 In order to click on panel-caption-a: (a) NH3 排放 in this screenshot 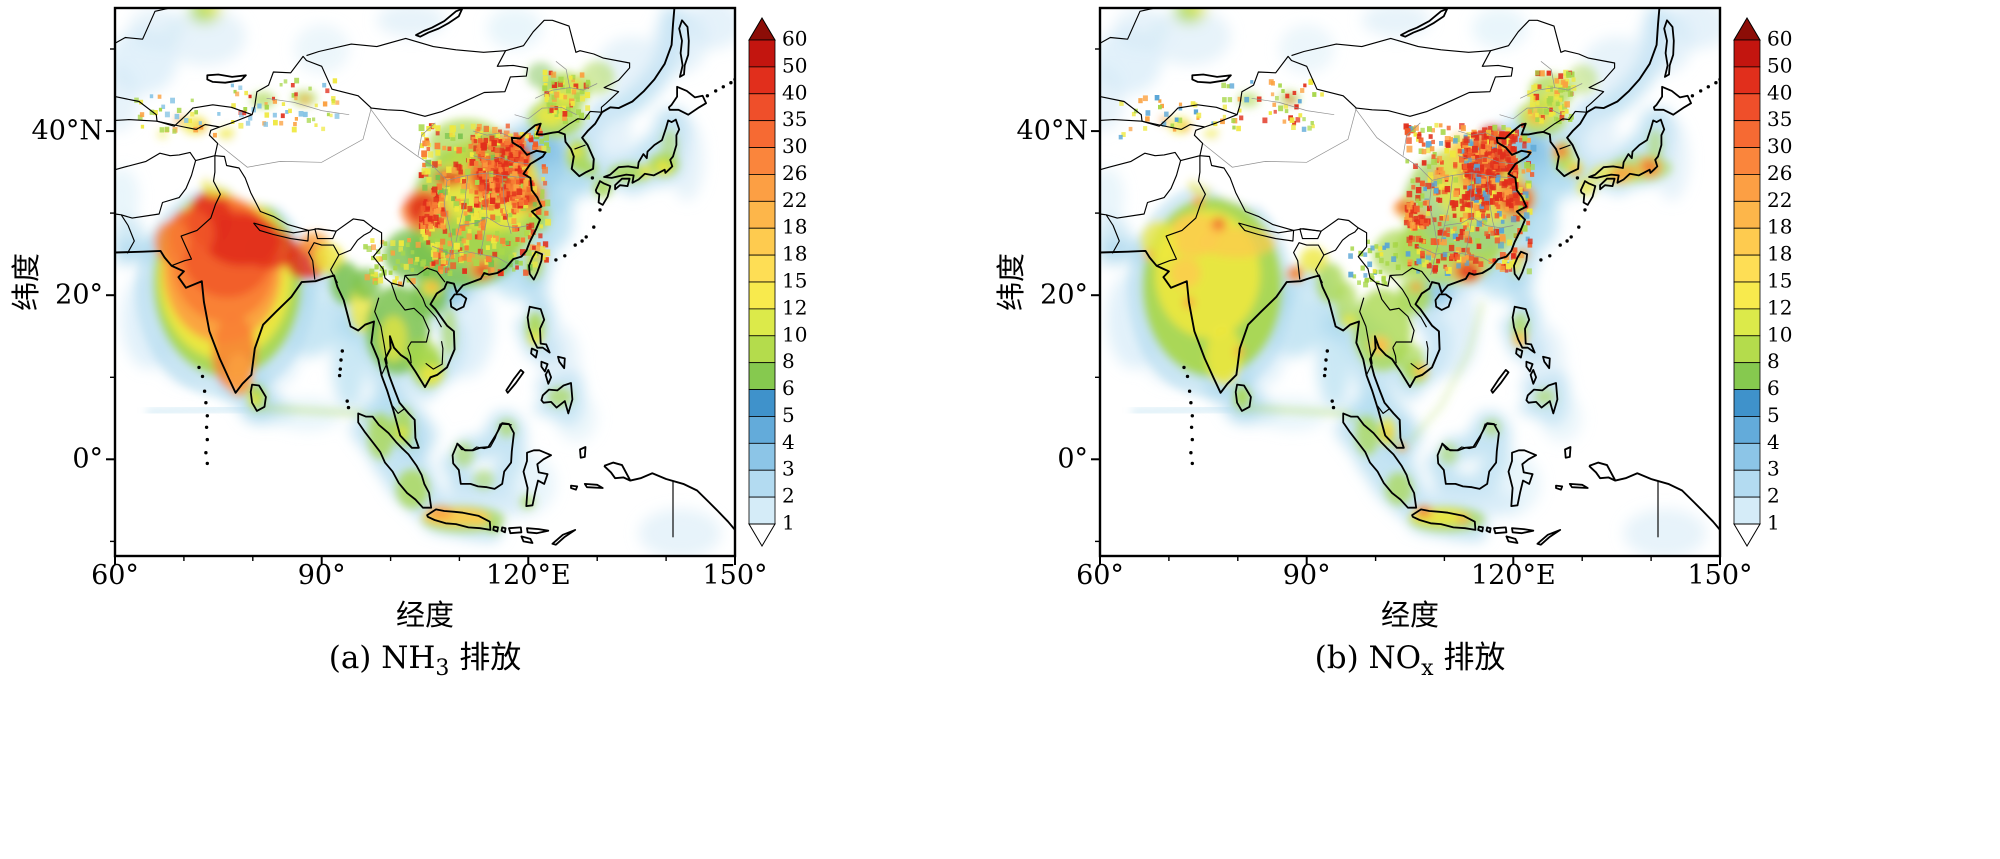, I will do `click(425, 656)`.